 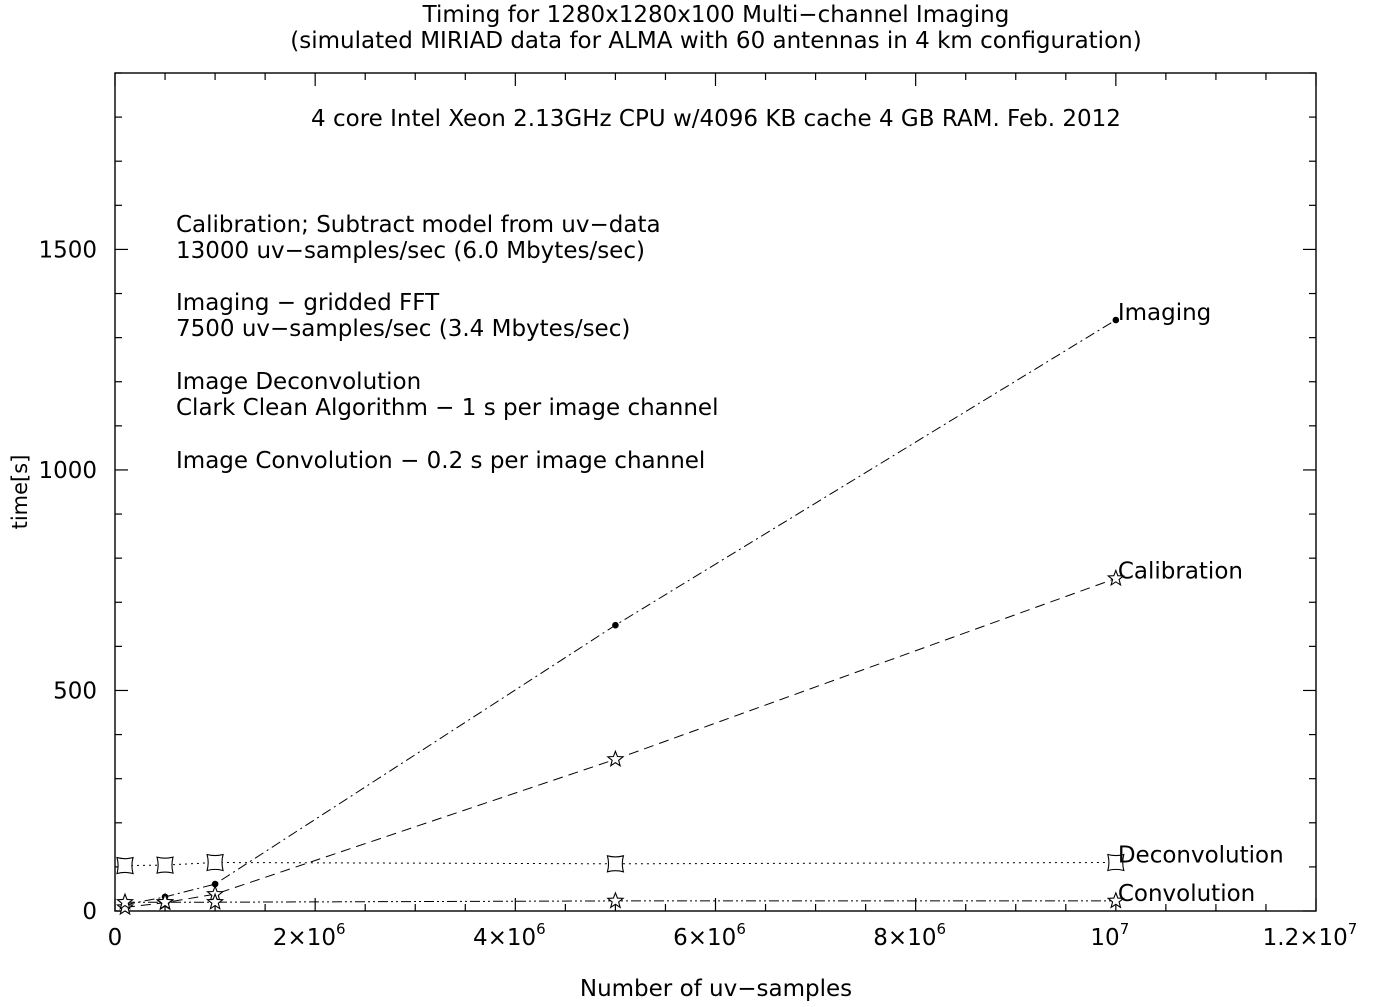 What do you see at coordinates (67, 250) in the screenshot?
I see `y-tick-label: 1500` at bounding box center [67, 250].